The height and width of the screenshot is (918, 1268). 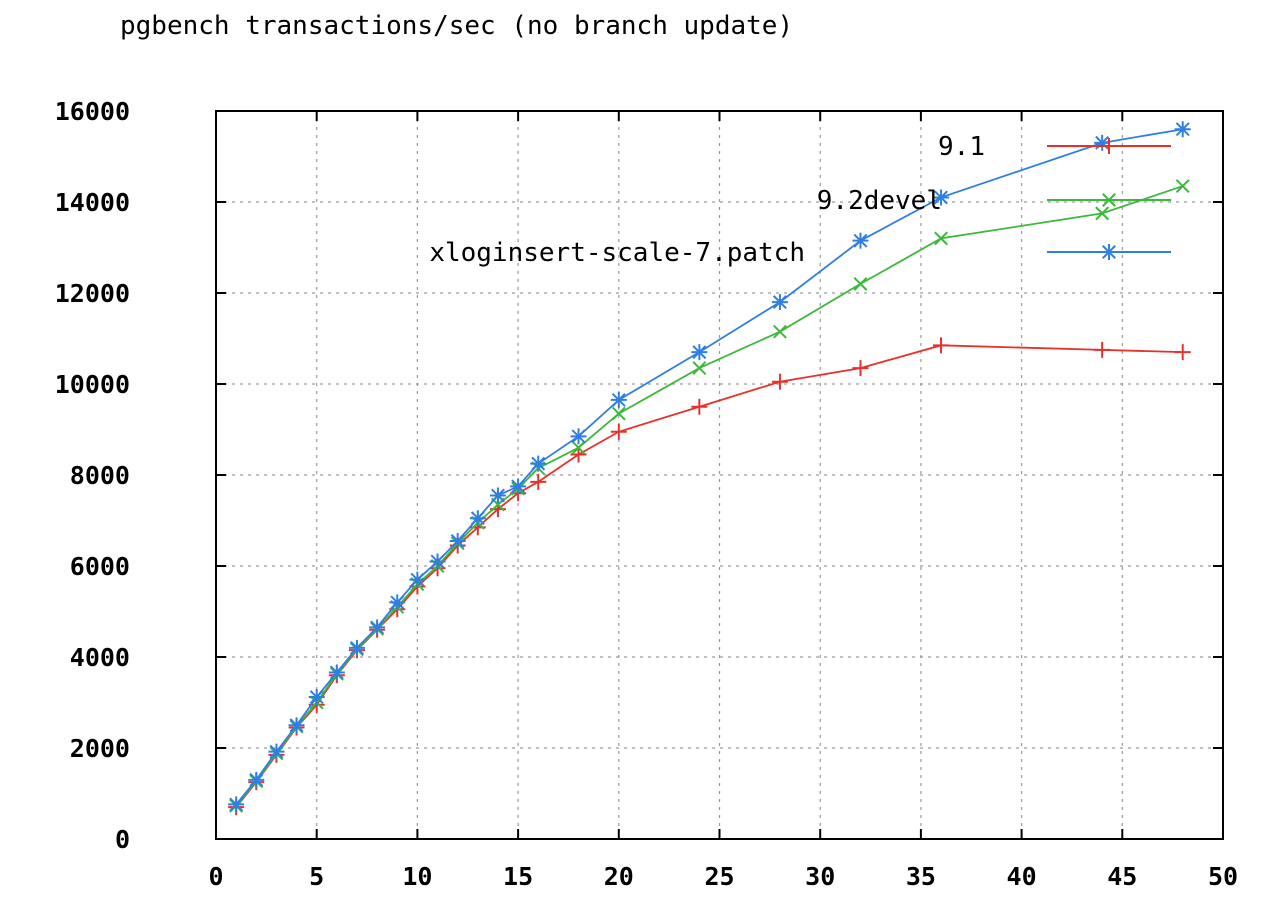 I want to click on y-tick-label: 6000, so click(x=100, y=566).